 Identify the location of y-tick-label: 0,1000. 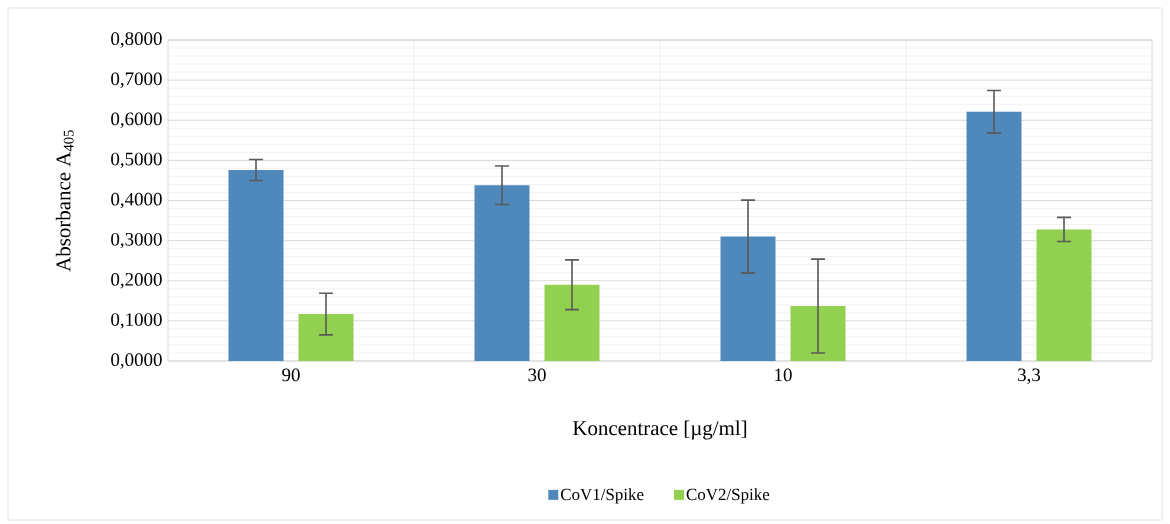
(136, 321).